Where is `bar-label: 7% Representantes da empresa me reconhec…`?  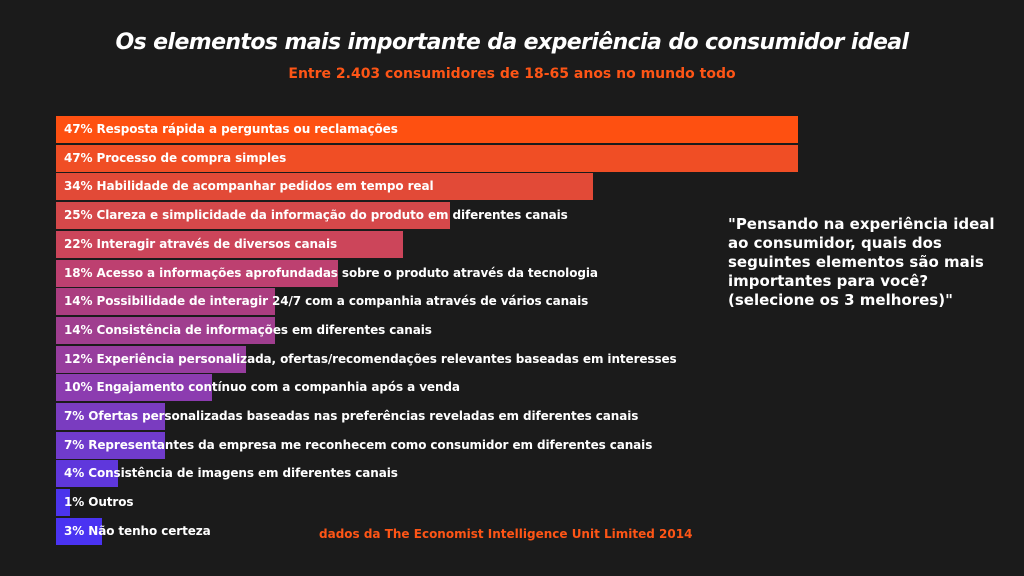 bar-label: 7% Representantes da empresa me reconhec… is located at coordinates (358, 445).